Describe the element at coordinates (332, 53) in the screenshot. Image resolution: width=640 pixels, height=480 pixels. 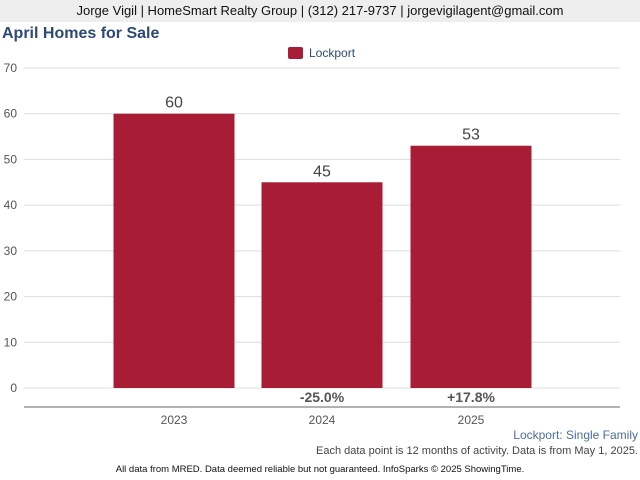
I see `legend-label: Lockport` at that location.